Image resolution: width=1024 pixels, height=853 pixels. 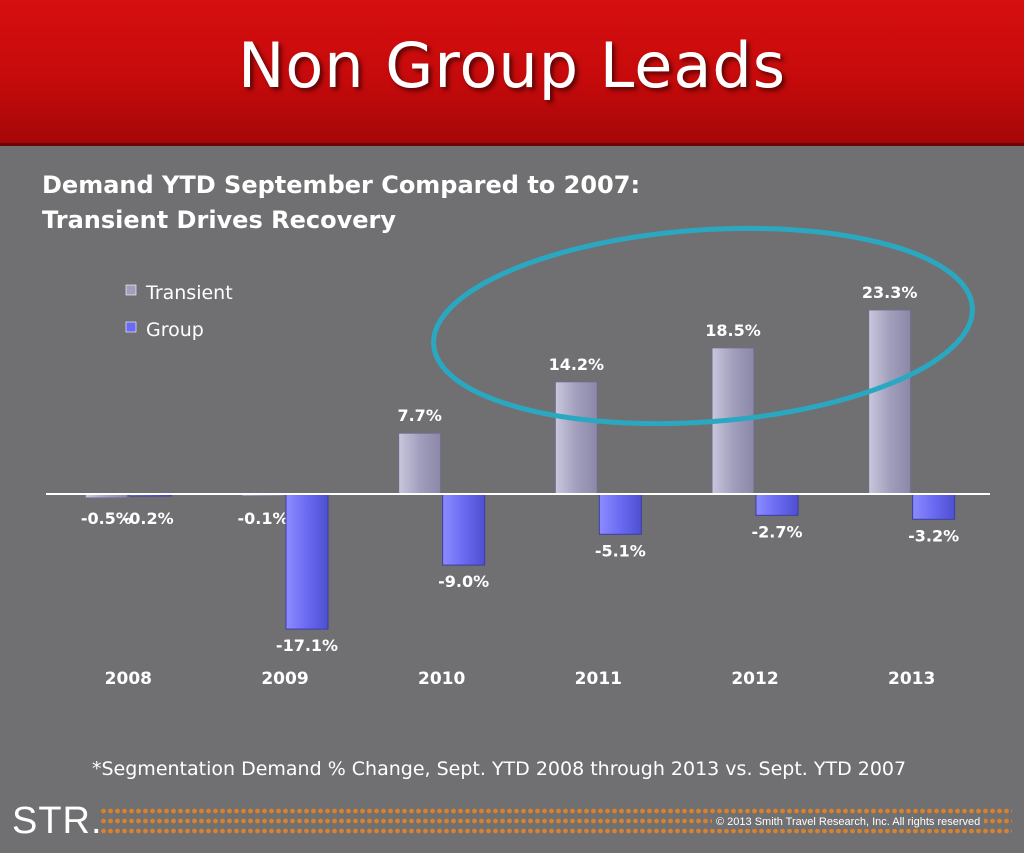 What do you see at coordinates (189, 293) in the screenshot?
I see `legend-label-transient: Transient` at bounding box center [189, 293].